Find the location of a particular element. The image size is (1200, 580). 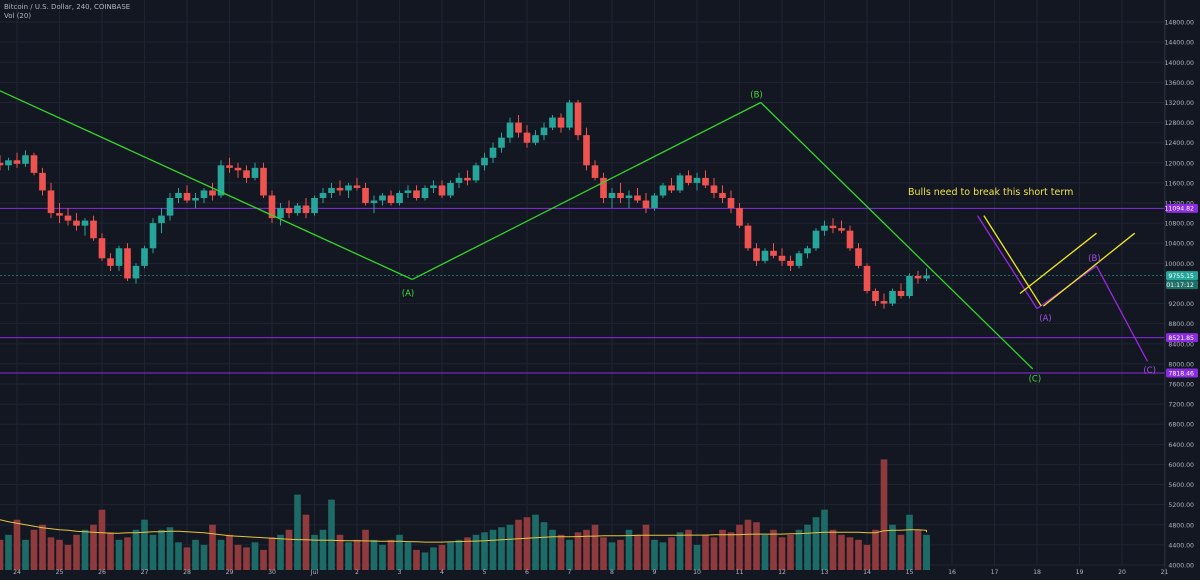

time-tick-label: 19 is located at coordinates (1080, 572).